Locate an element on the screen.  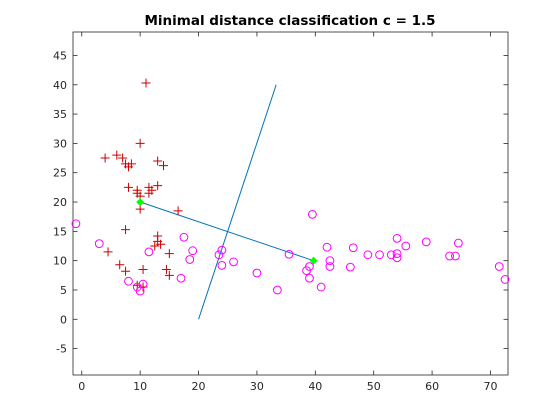
x-tick-label: 50 is located at coordinates (374, 386).